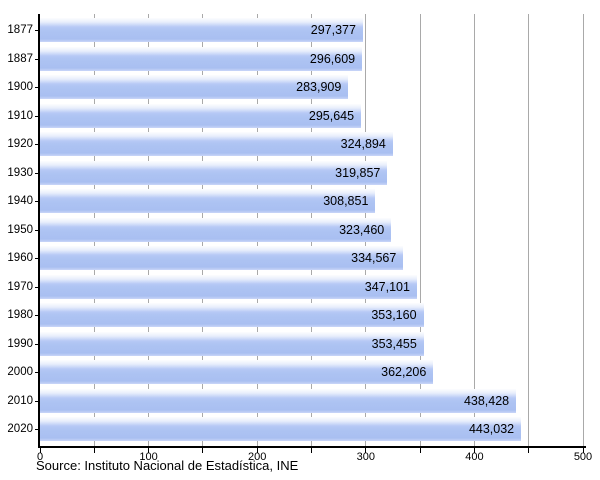 The image size is (600, 480). I want to click on bar-value-label: 362,206, so click(404, 372).